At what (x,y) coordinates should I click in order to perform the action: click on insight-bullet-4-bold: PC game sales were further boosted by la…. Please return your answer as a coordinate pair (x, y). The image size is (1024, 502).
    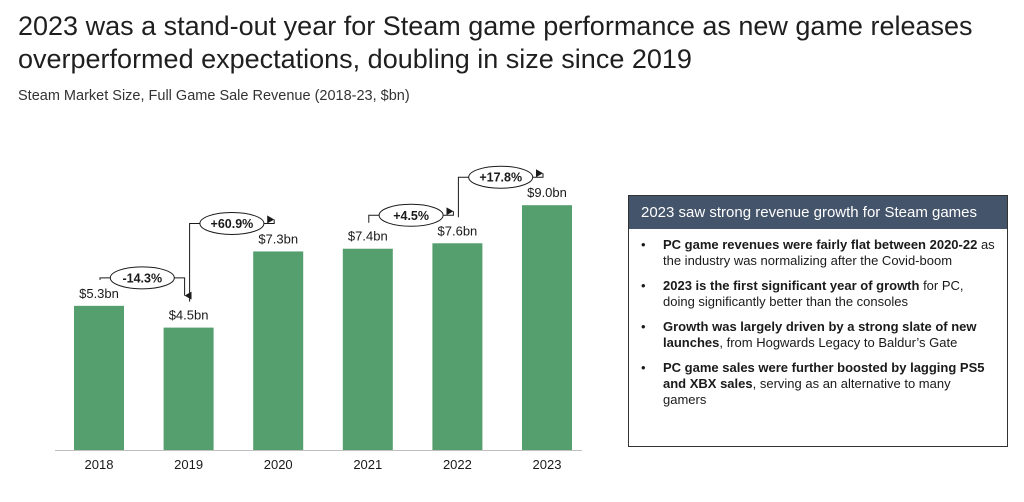
    Looking at the image, I should click on (824, 375).